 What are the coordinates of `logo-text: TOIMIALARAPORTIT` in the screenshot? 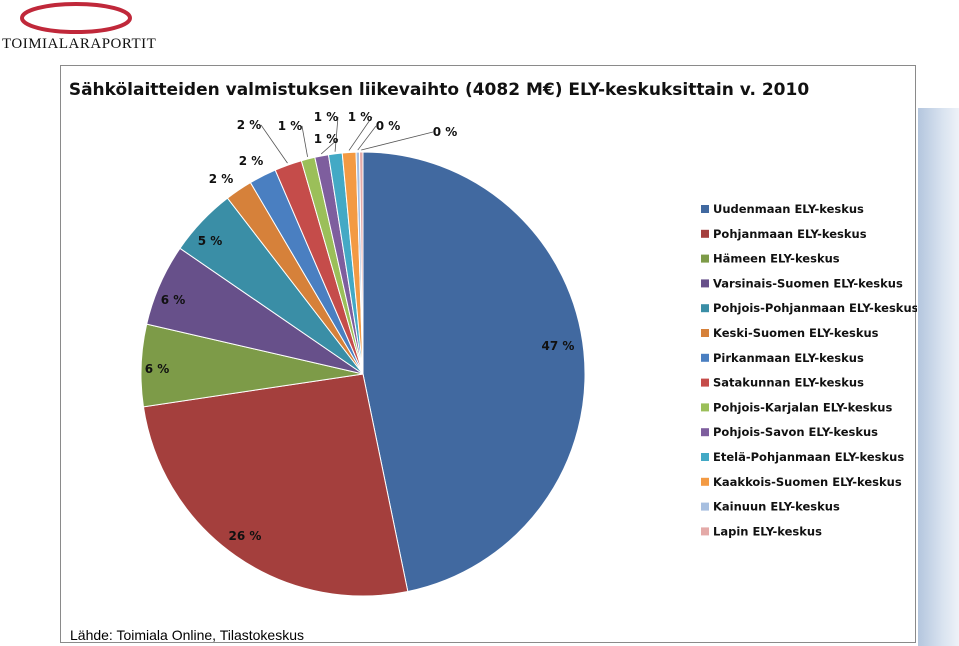 It's located at (79, 44).